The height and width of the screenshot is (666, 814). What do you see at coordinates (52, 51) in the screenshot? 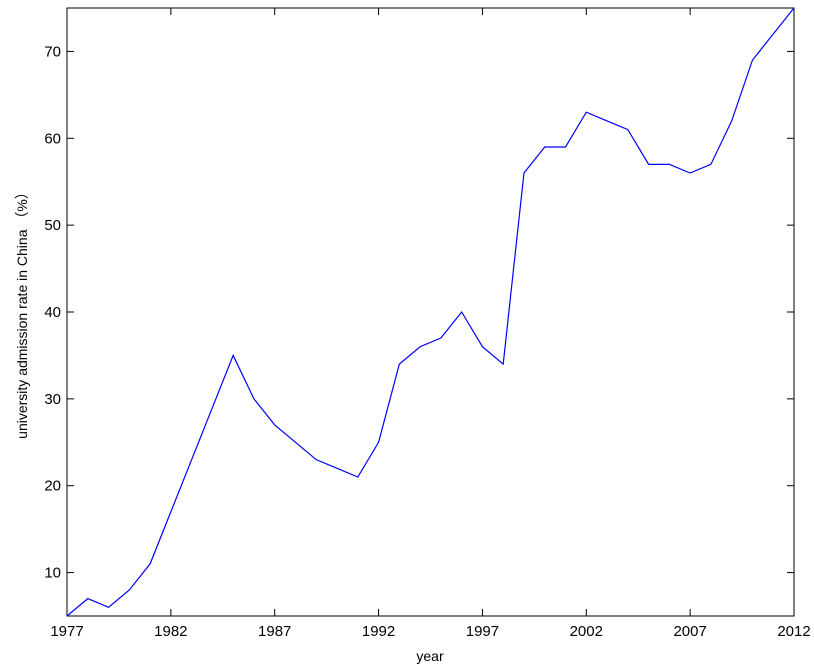
I see `y-tick-label: 70` at bounding box center [52, 51].